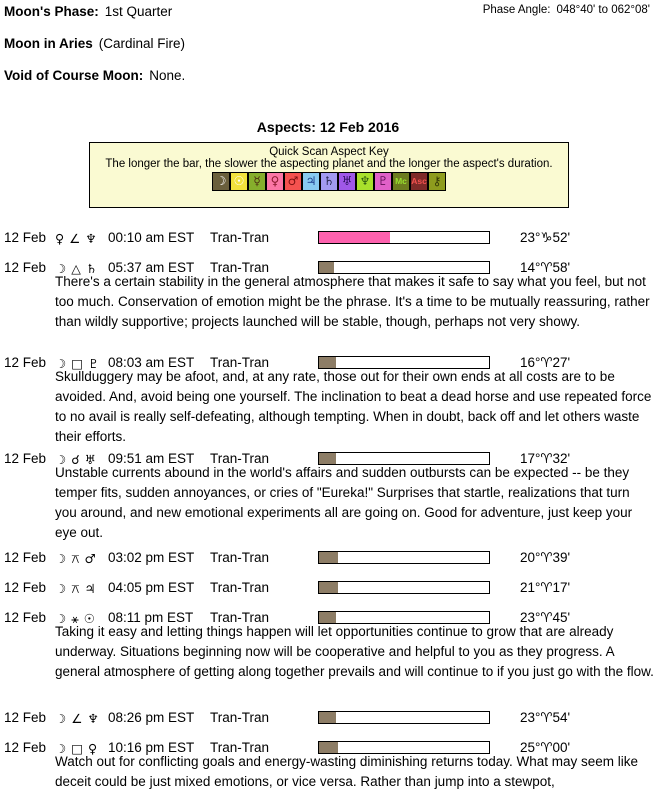  Describe the element at coordinates (142, 43) in the screenshot. I see `moon-sign-value: (Cardinal Fire)` at that location.